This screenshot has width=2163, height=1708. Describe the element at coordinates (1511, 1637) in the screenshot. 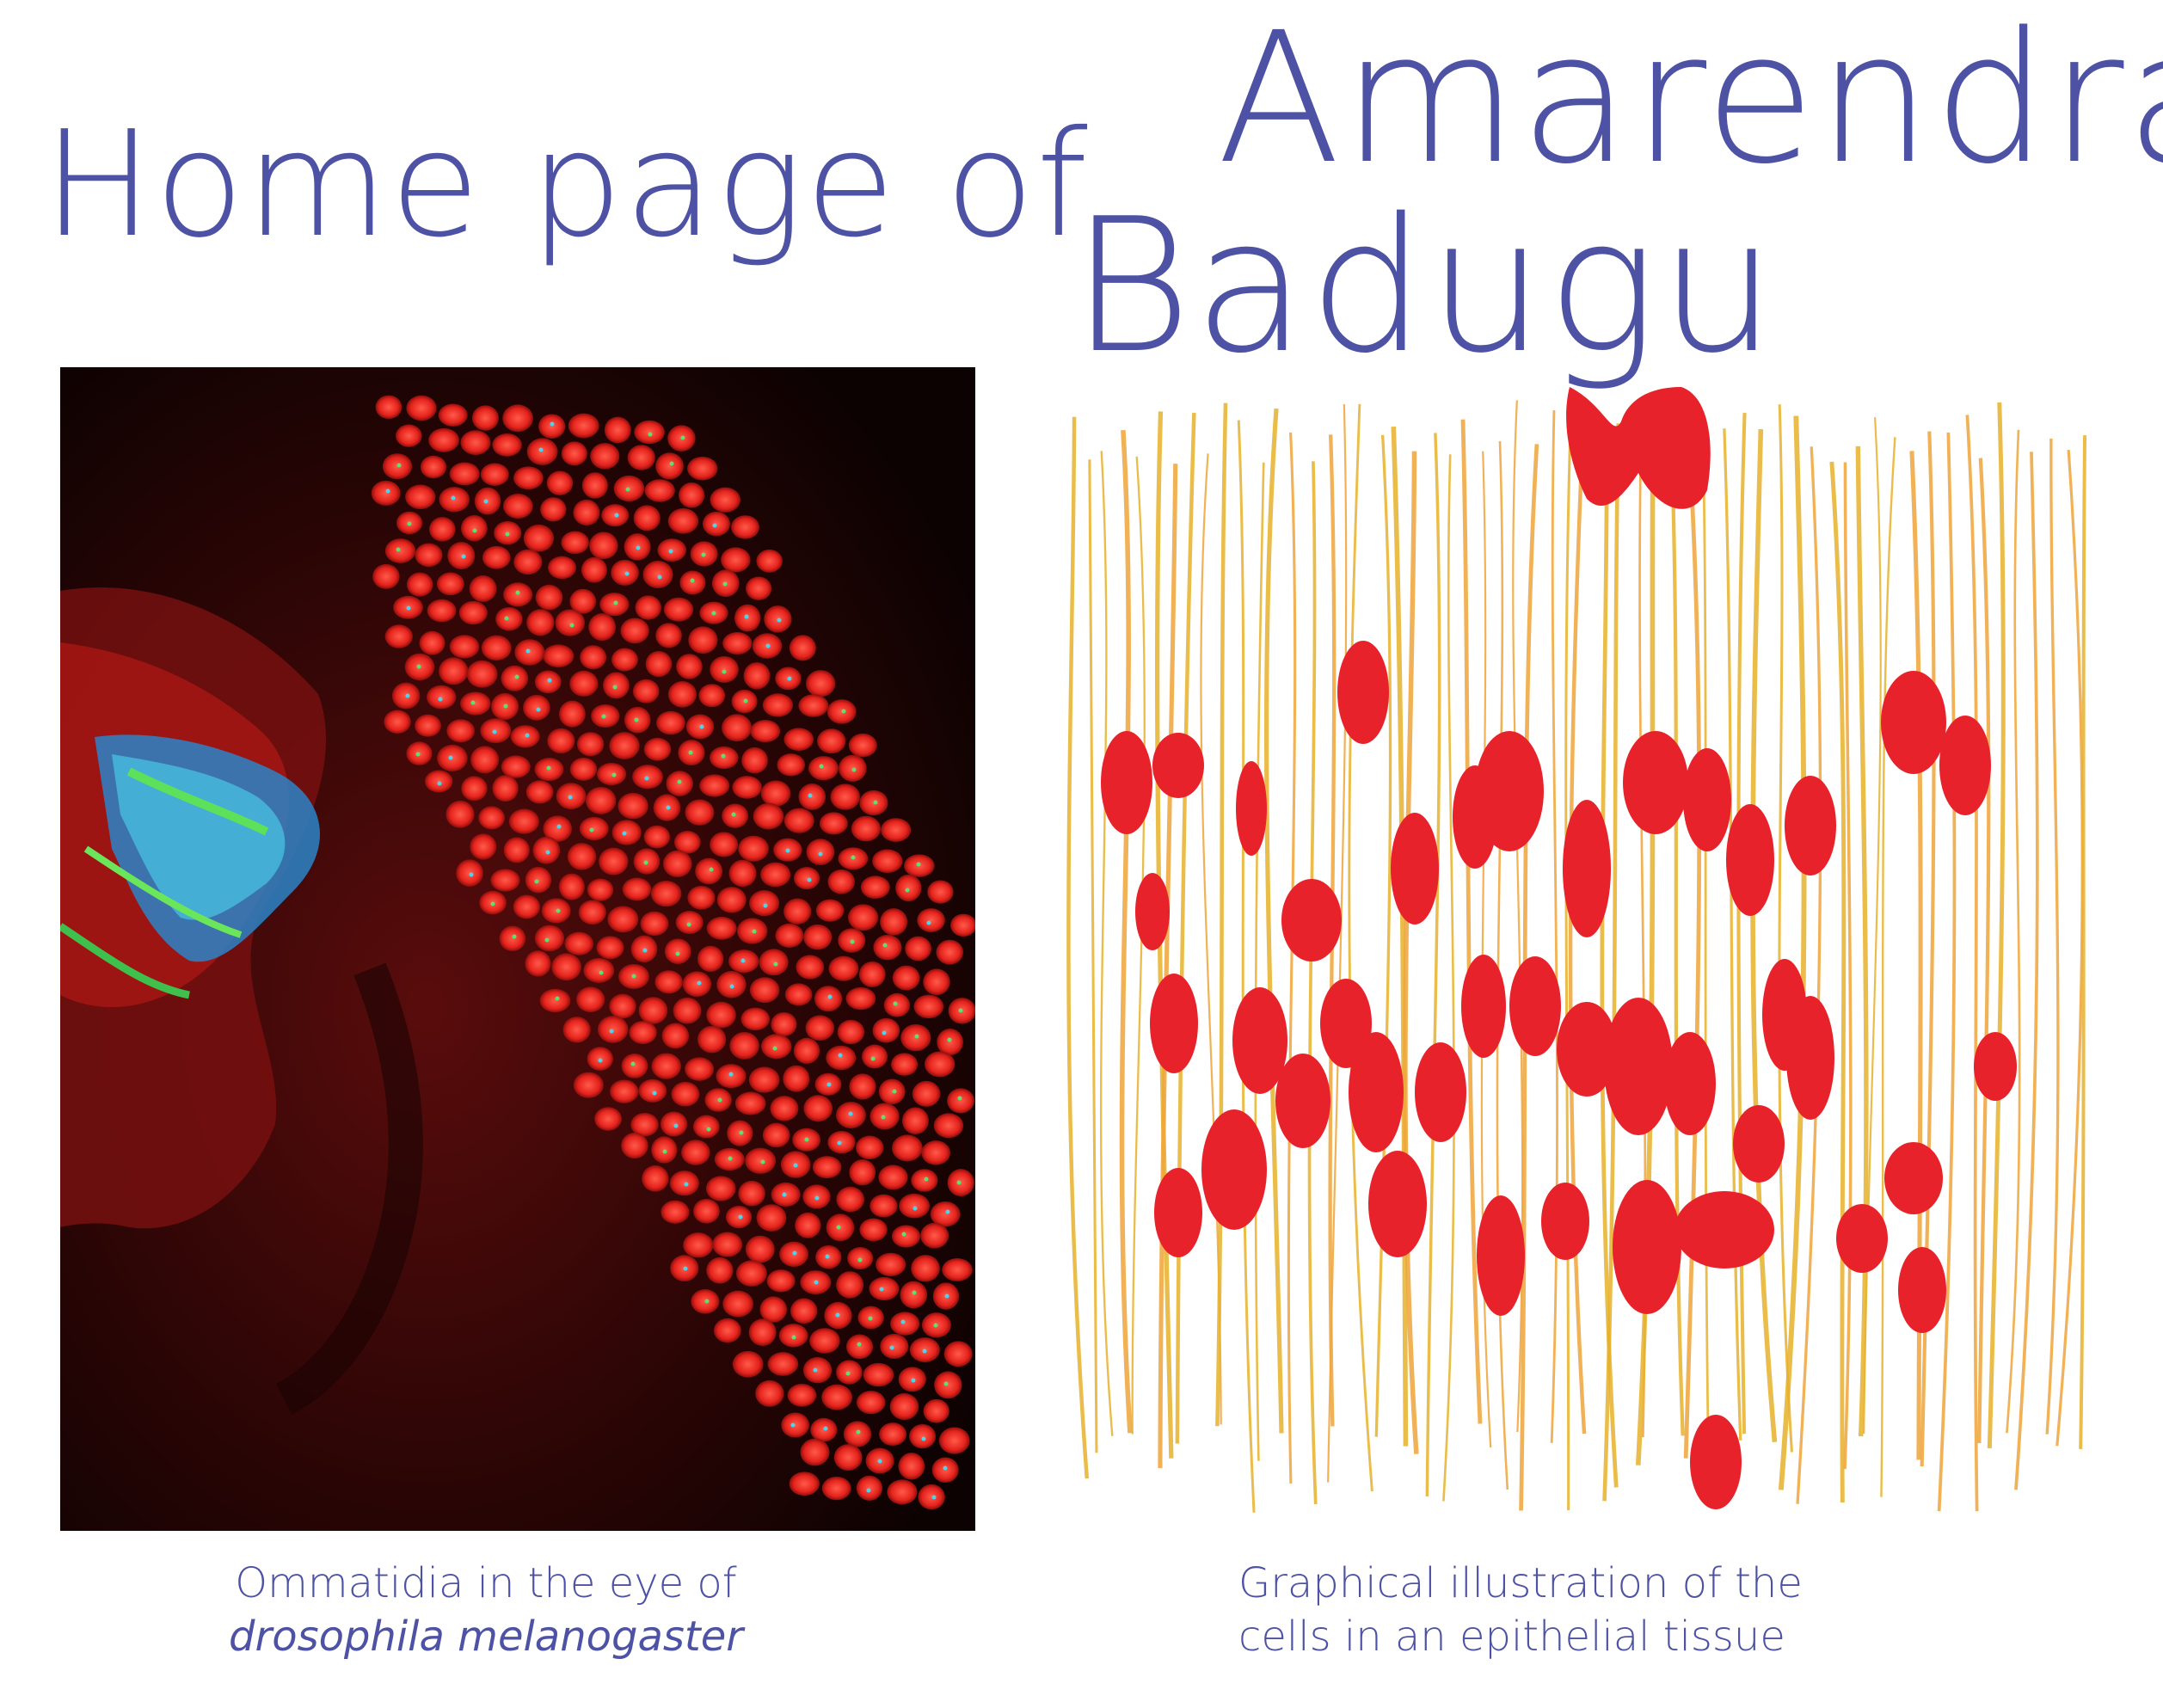

I see `right-caption-line2: cells in an epithelial tissue` at that location.